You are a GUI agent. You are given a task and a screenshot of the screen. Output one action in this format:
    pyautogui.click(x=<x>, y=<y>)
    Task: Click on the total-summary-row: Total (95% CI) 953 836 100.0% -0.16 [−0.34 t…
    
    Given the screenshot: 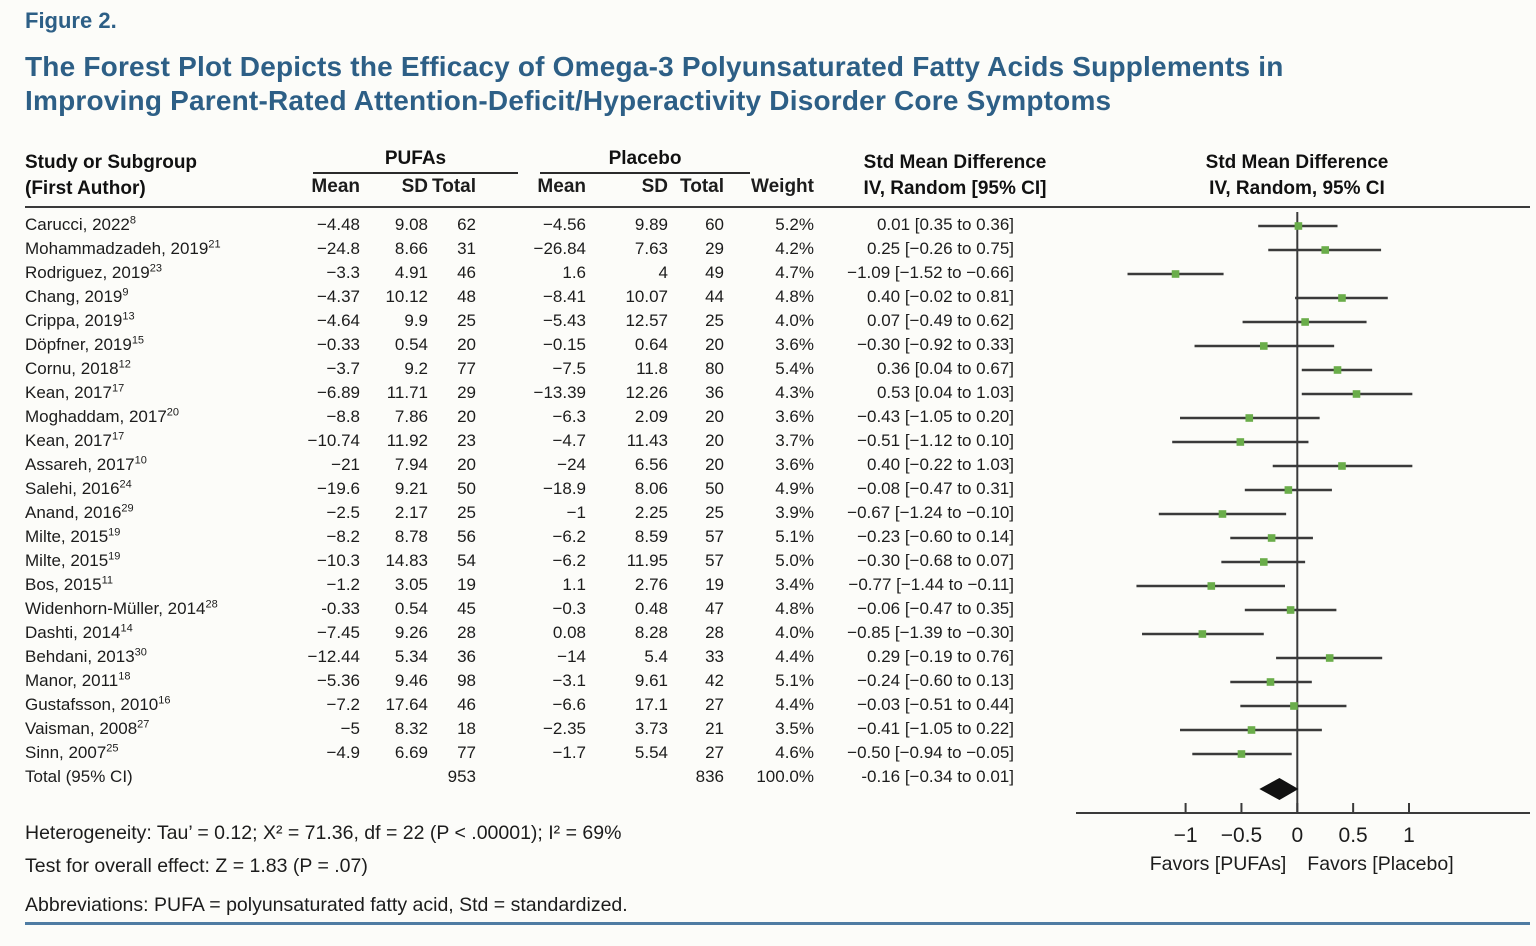 What is the action you would take?
    pyautogui.click(x=768, y=777)
    